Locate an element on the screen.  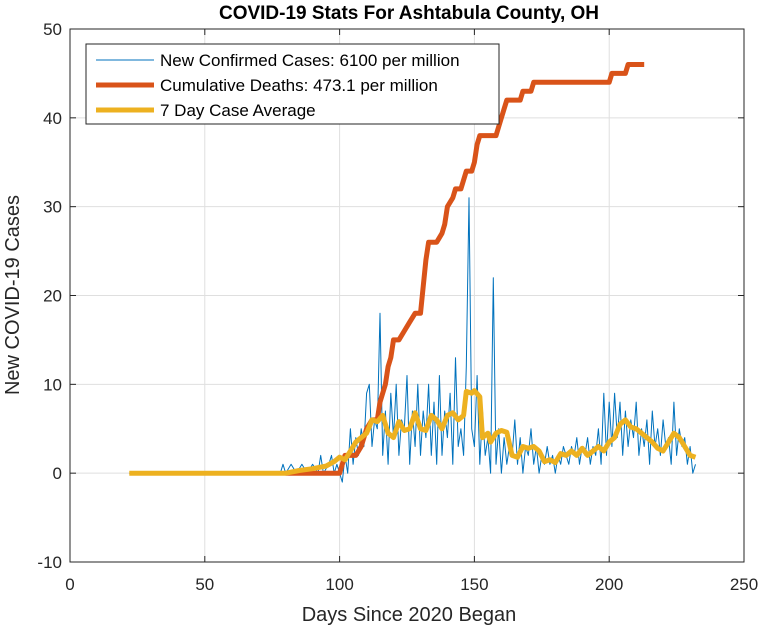
x-tick-label: 50 is located at coordinates (204, 584).